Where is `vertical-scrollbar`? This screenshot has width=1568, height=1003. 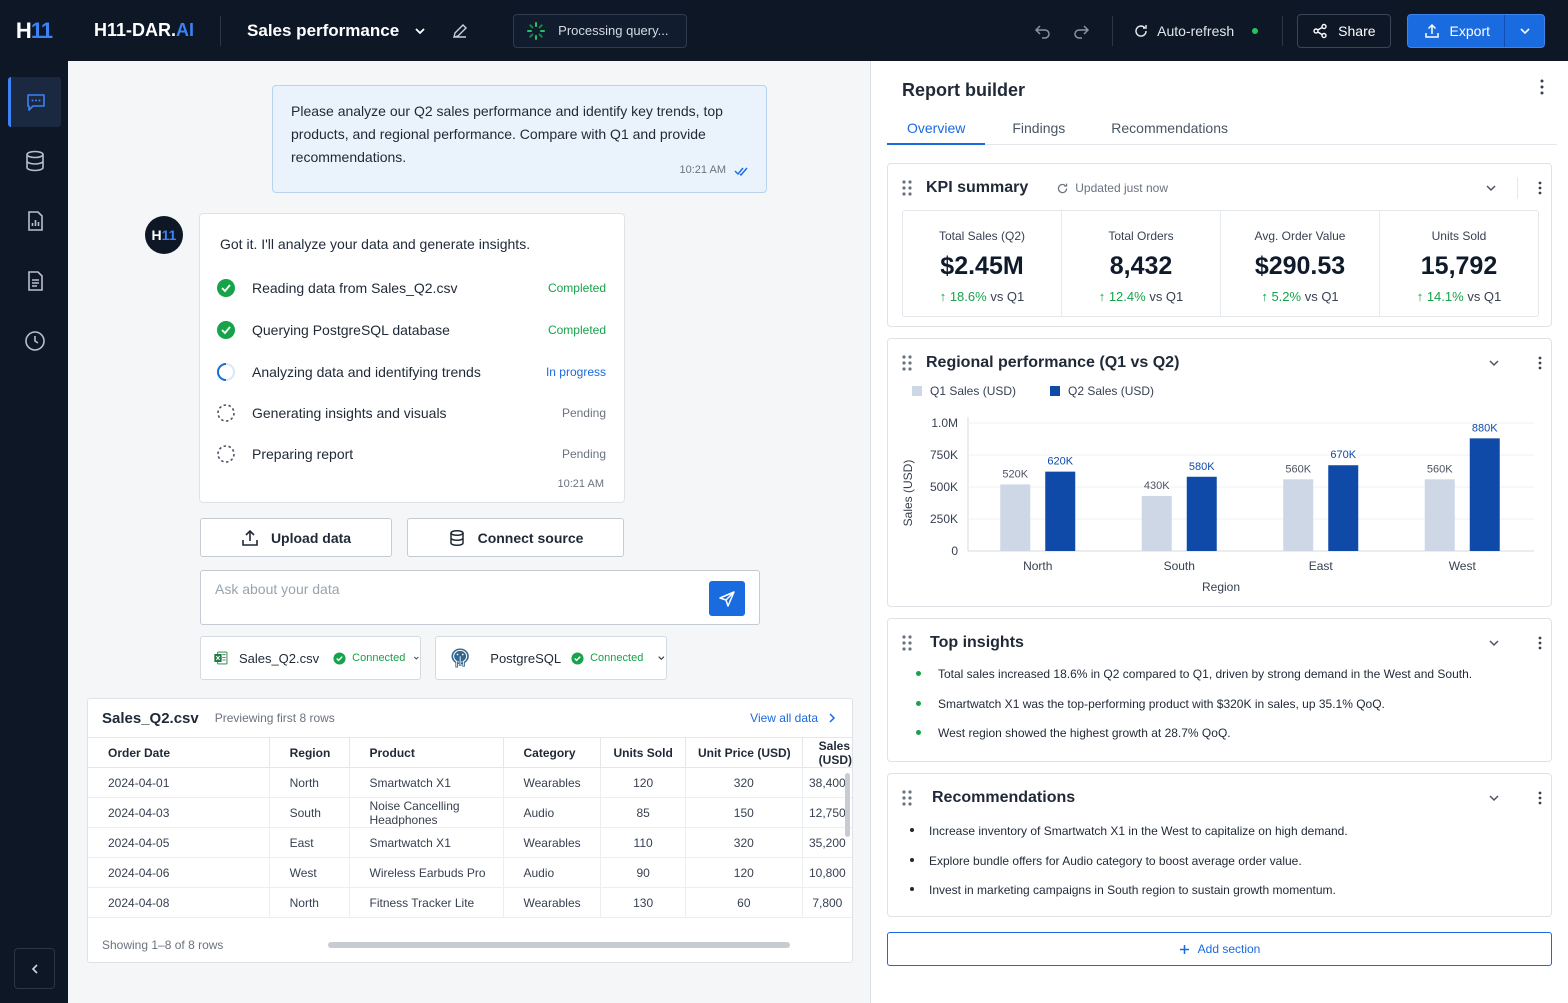 vertical-scrollbar is located at coordinates (847, 805).